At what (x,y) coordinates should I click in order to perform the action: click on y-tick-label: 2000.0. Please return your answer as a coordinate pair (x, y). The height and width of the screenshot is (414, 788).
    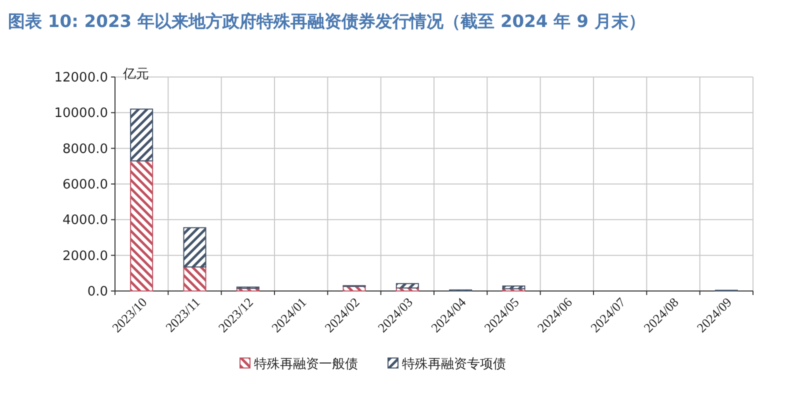
    Looking at the image, I should click on (85, 256).